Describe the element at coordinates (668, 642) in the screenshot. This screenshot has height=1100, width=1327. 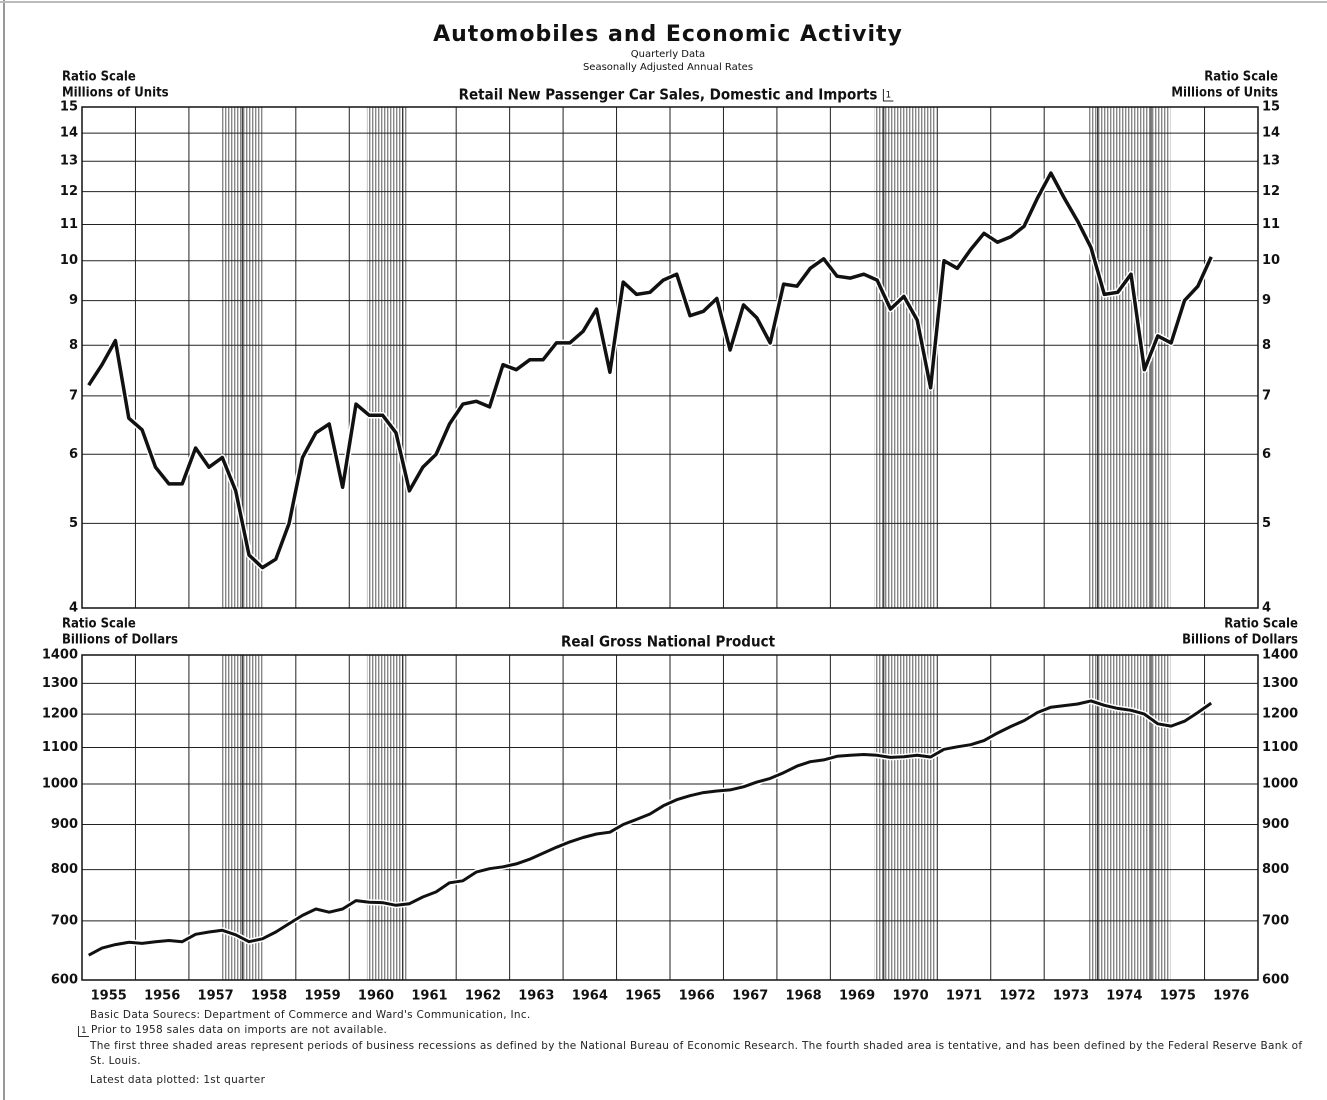
I see `panel-title: Real Gross National Product` at that location.